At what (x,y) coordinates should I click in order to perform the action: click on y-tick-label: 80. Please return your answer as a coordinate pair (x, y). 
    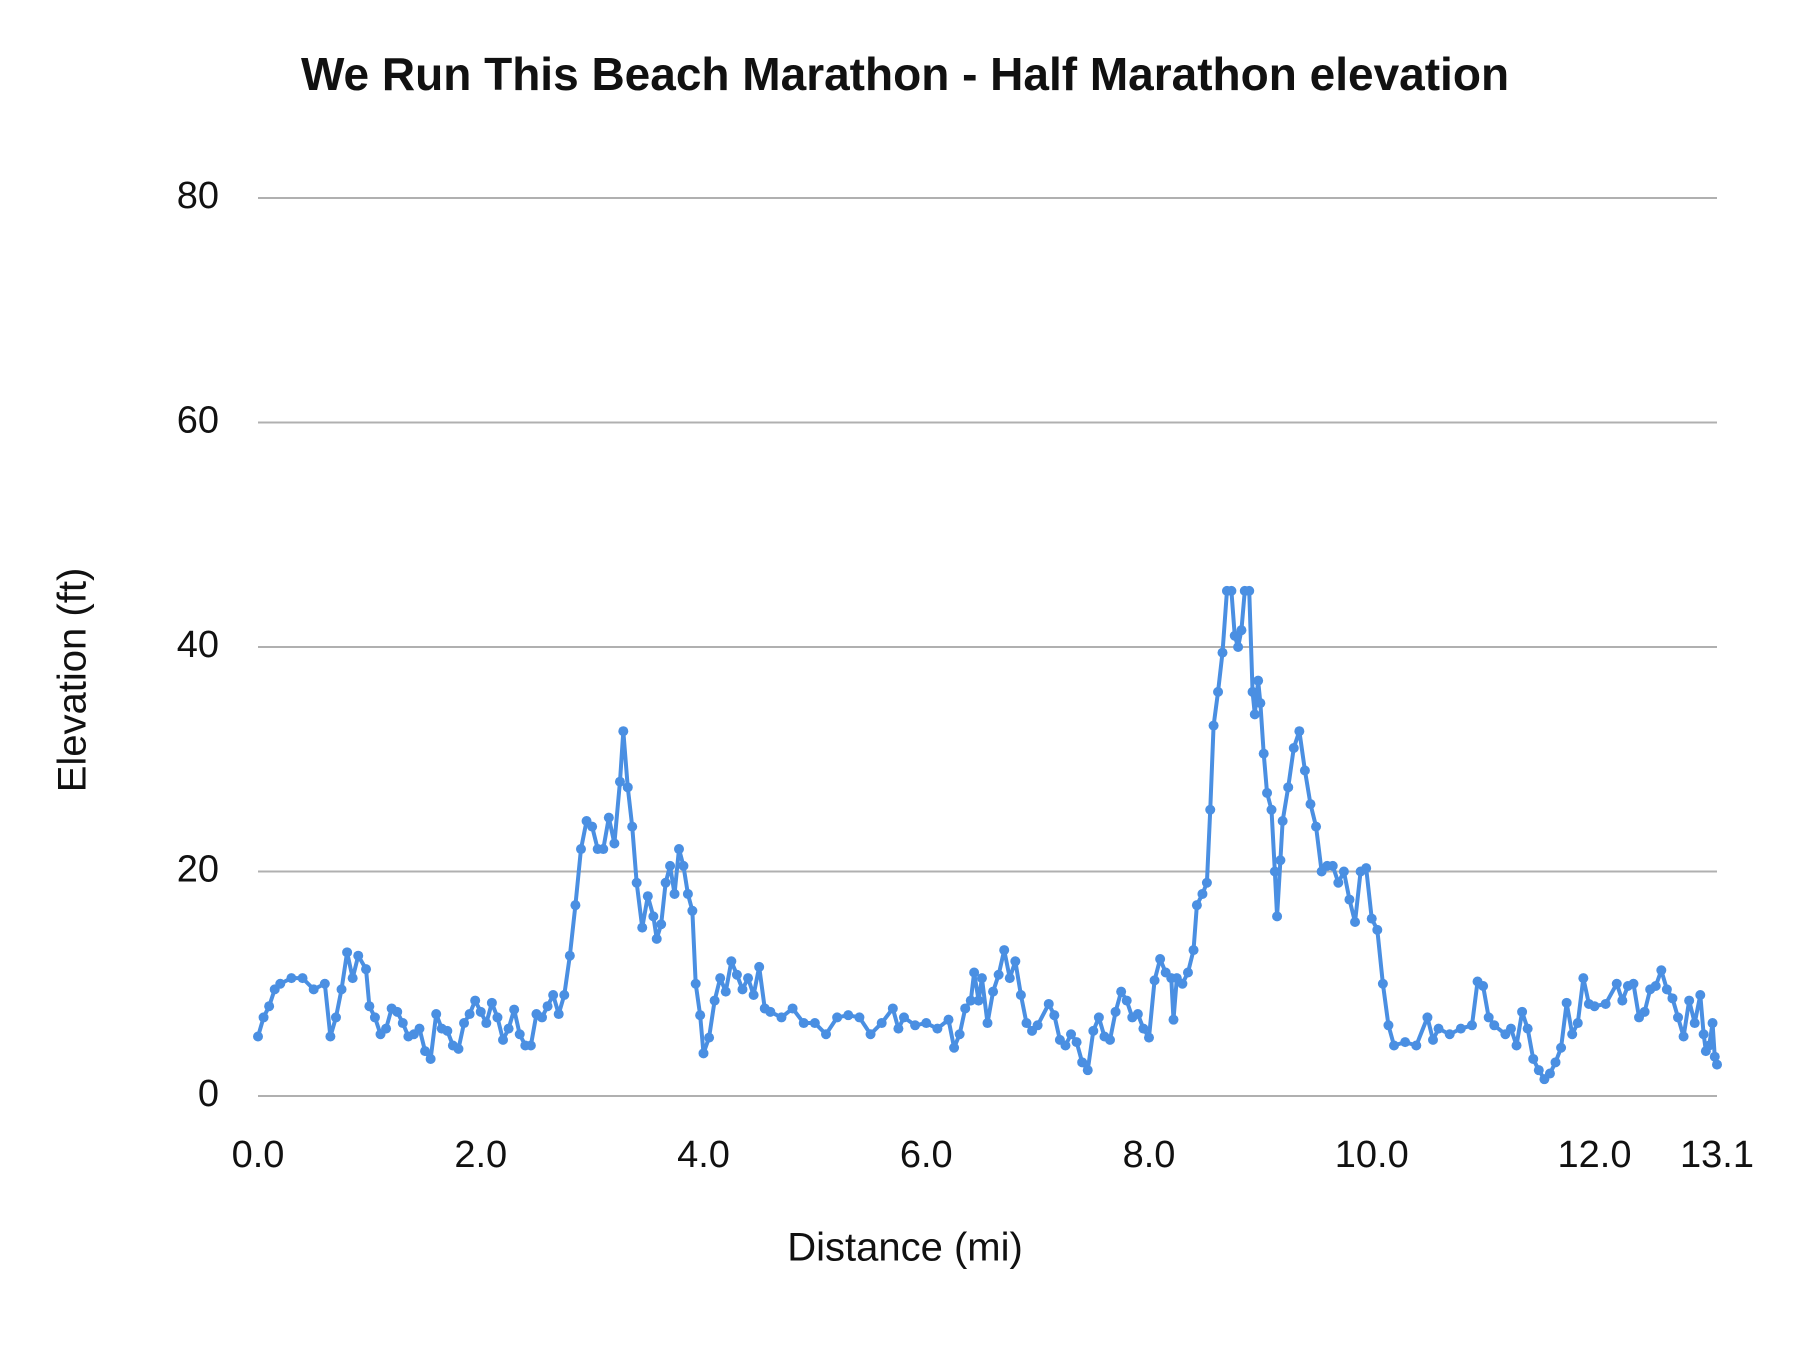
    Looking at the image, I should click on (198, 196).